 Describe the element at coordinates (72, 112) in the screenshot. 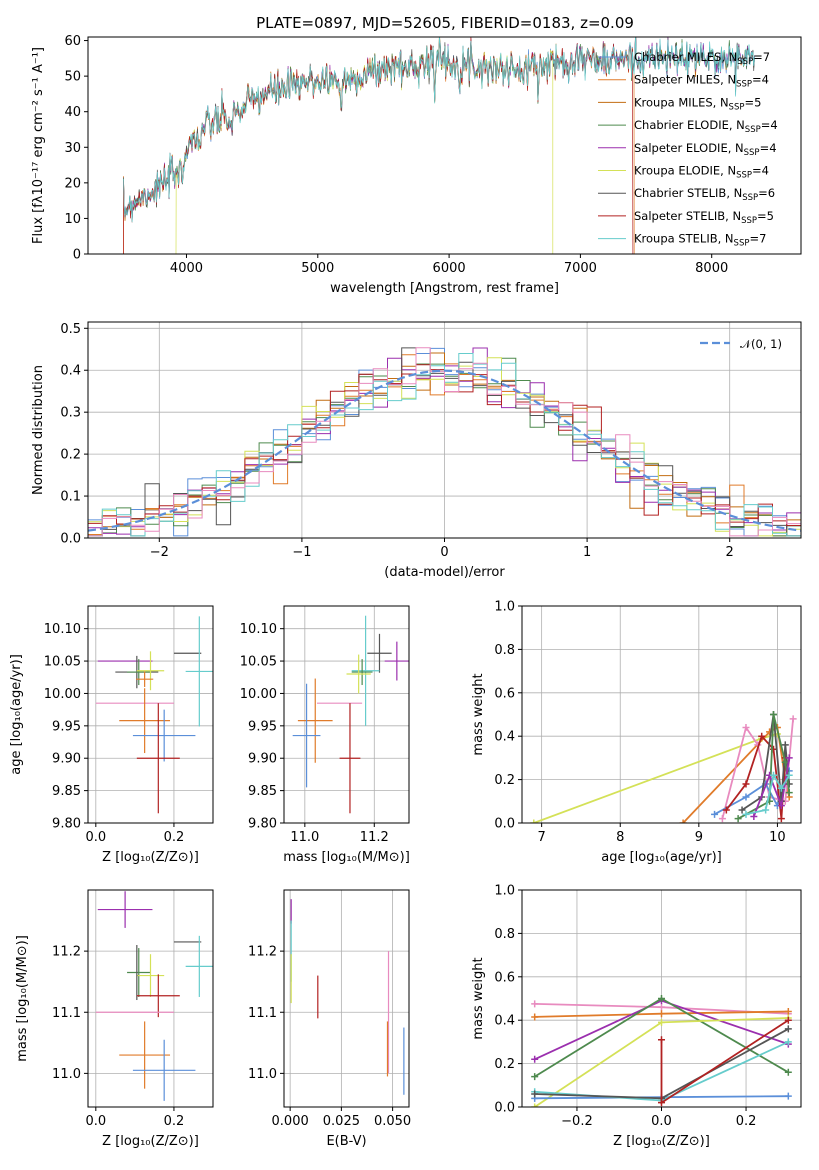

I see `y-tick-label: 40` at that location.